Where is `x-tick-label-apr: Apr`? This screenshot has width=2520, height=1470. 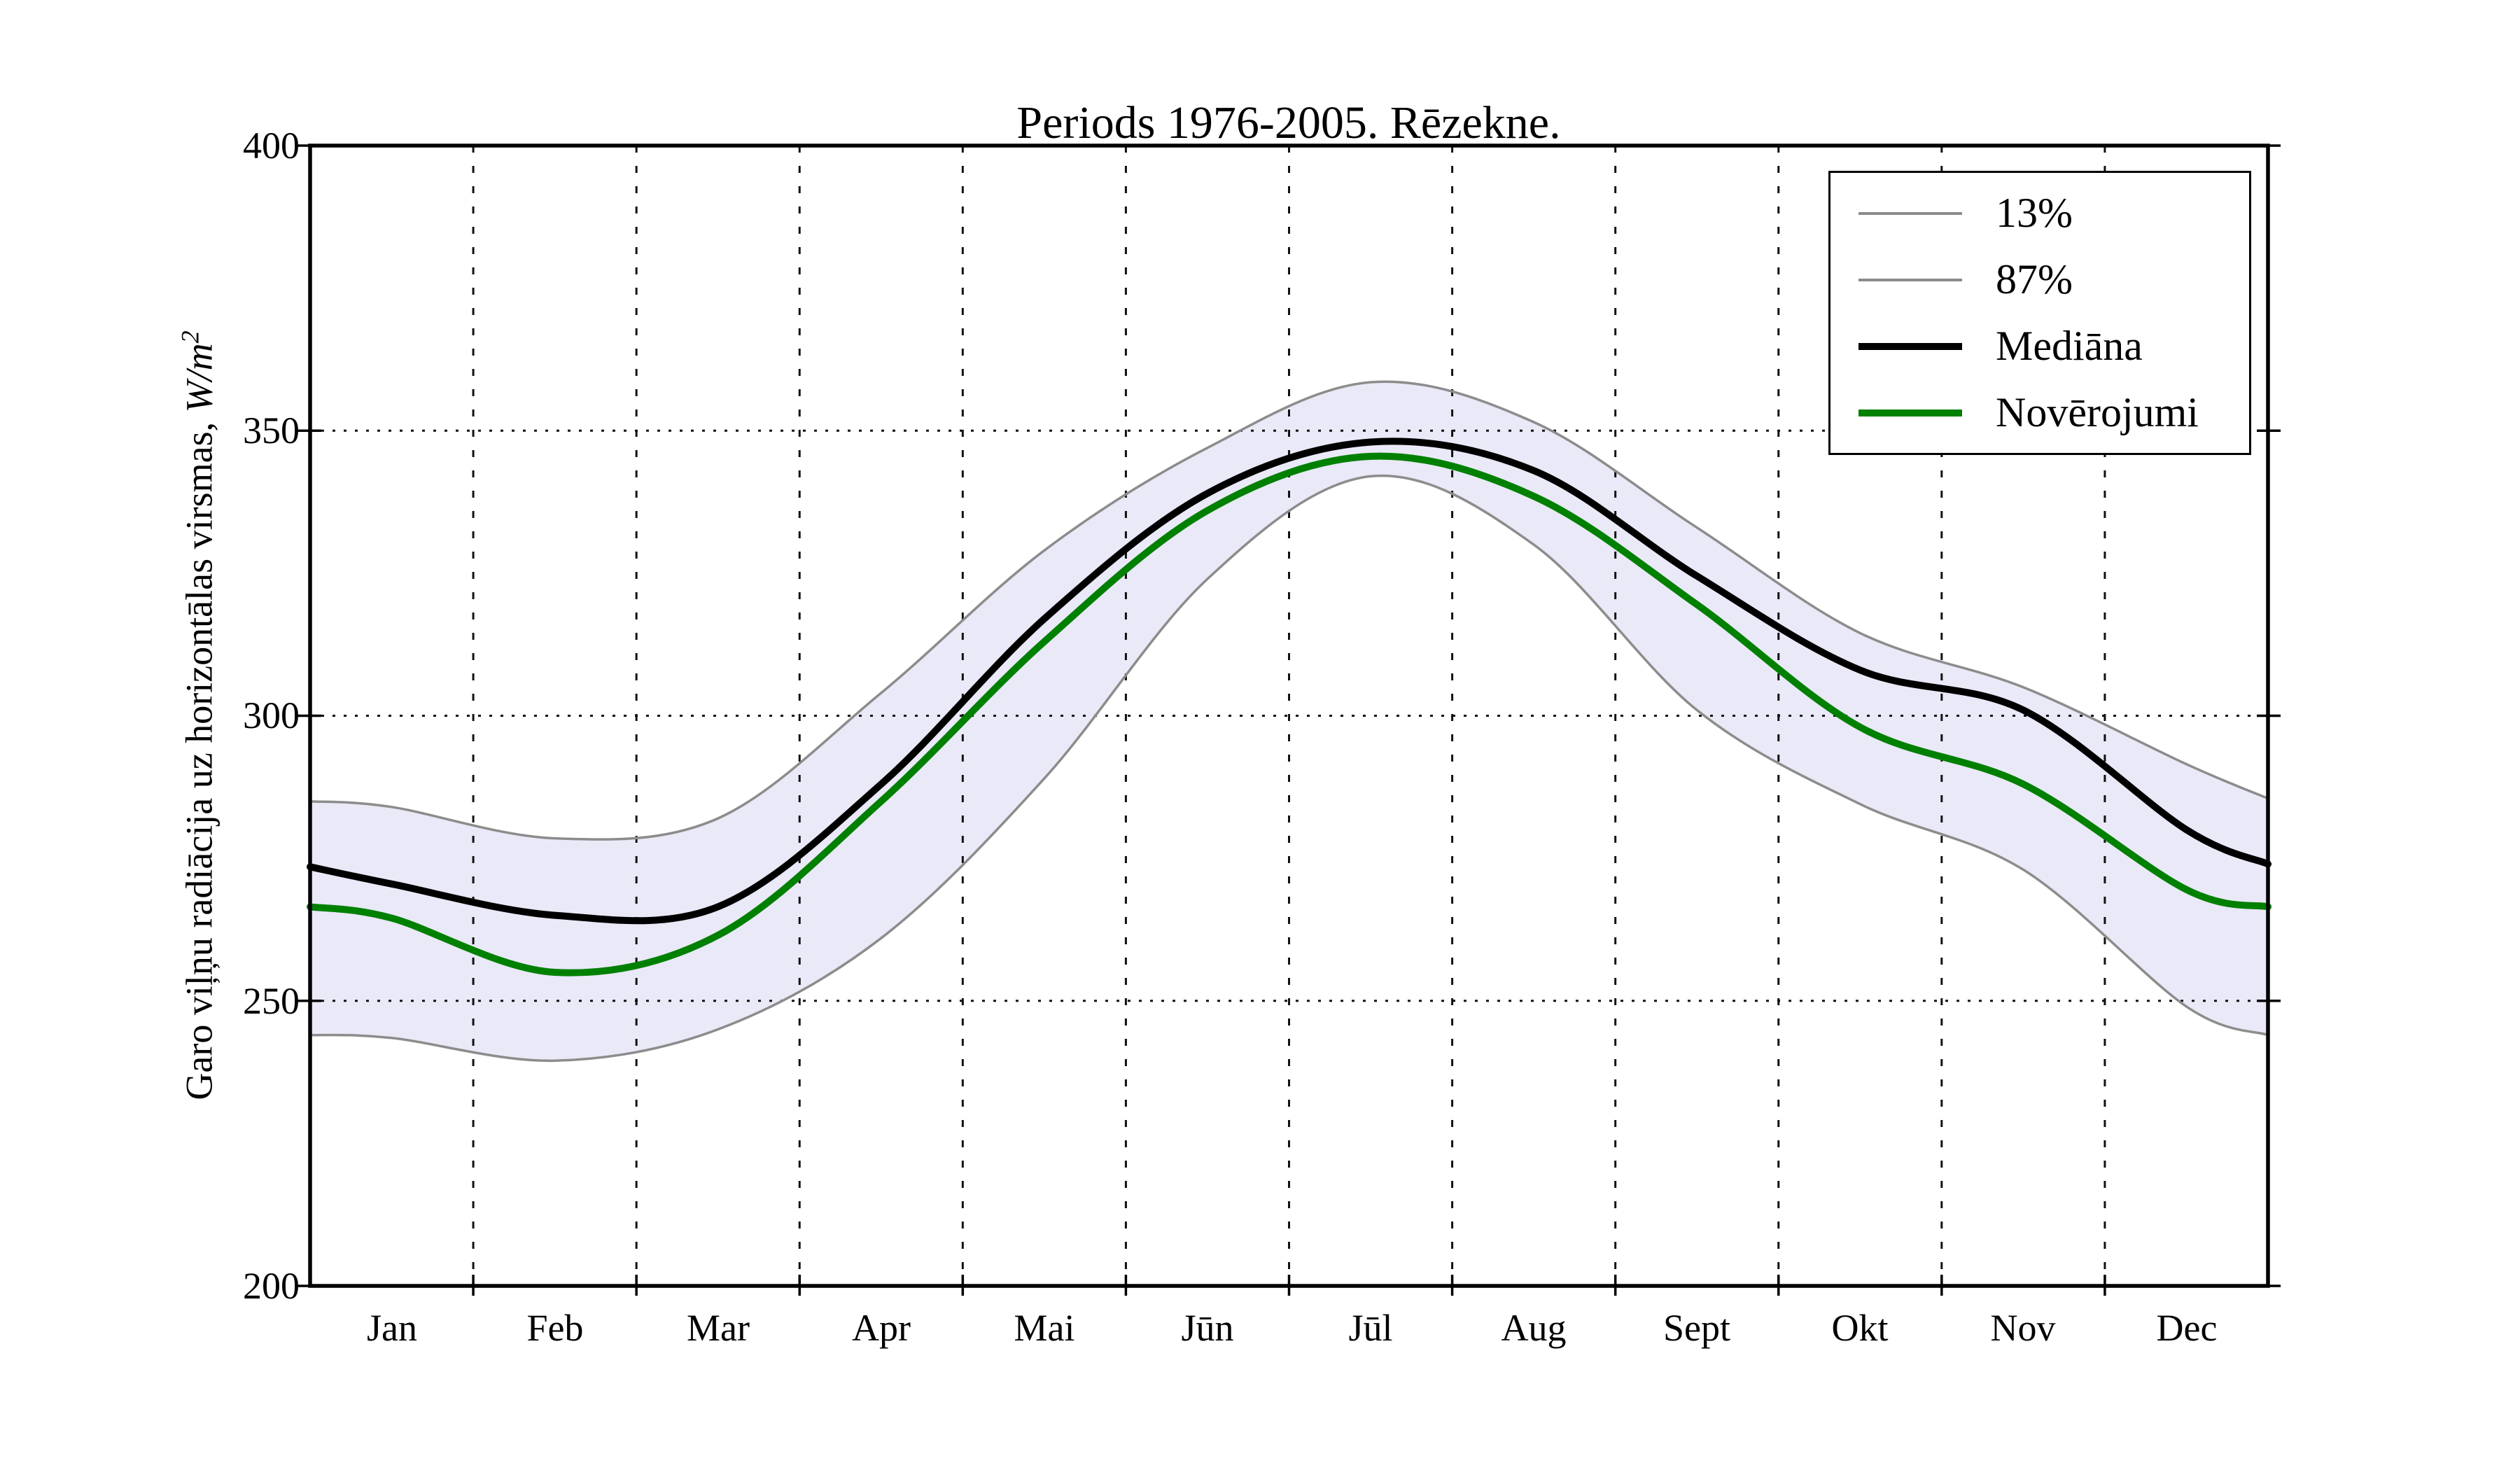 x-tick-label-apr: Apr is located at coordinates (881, 1328).